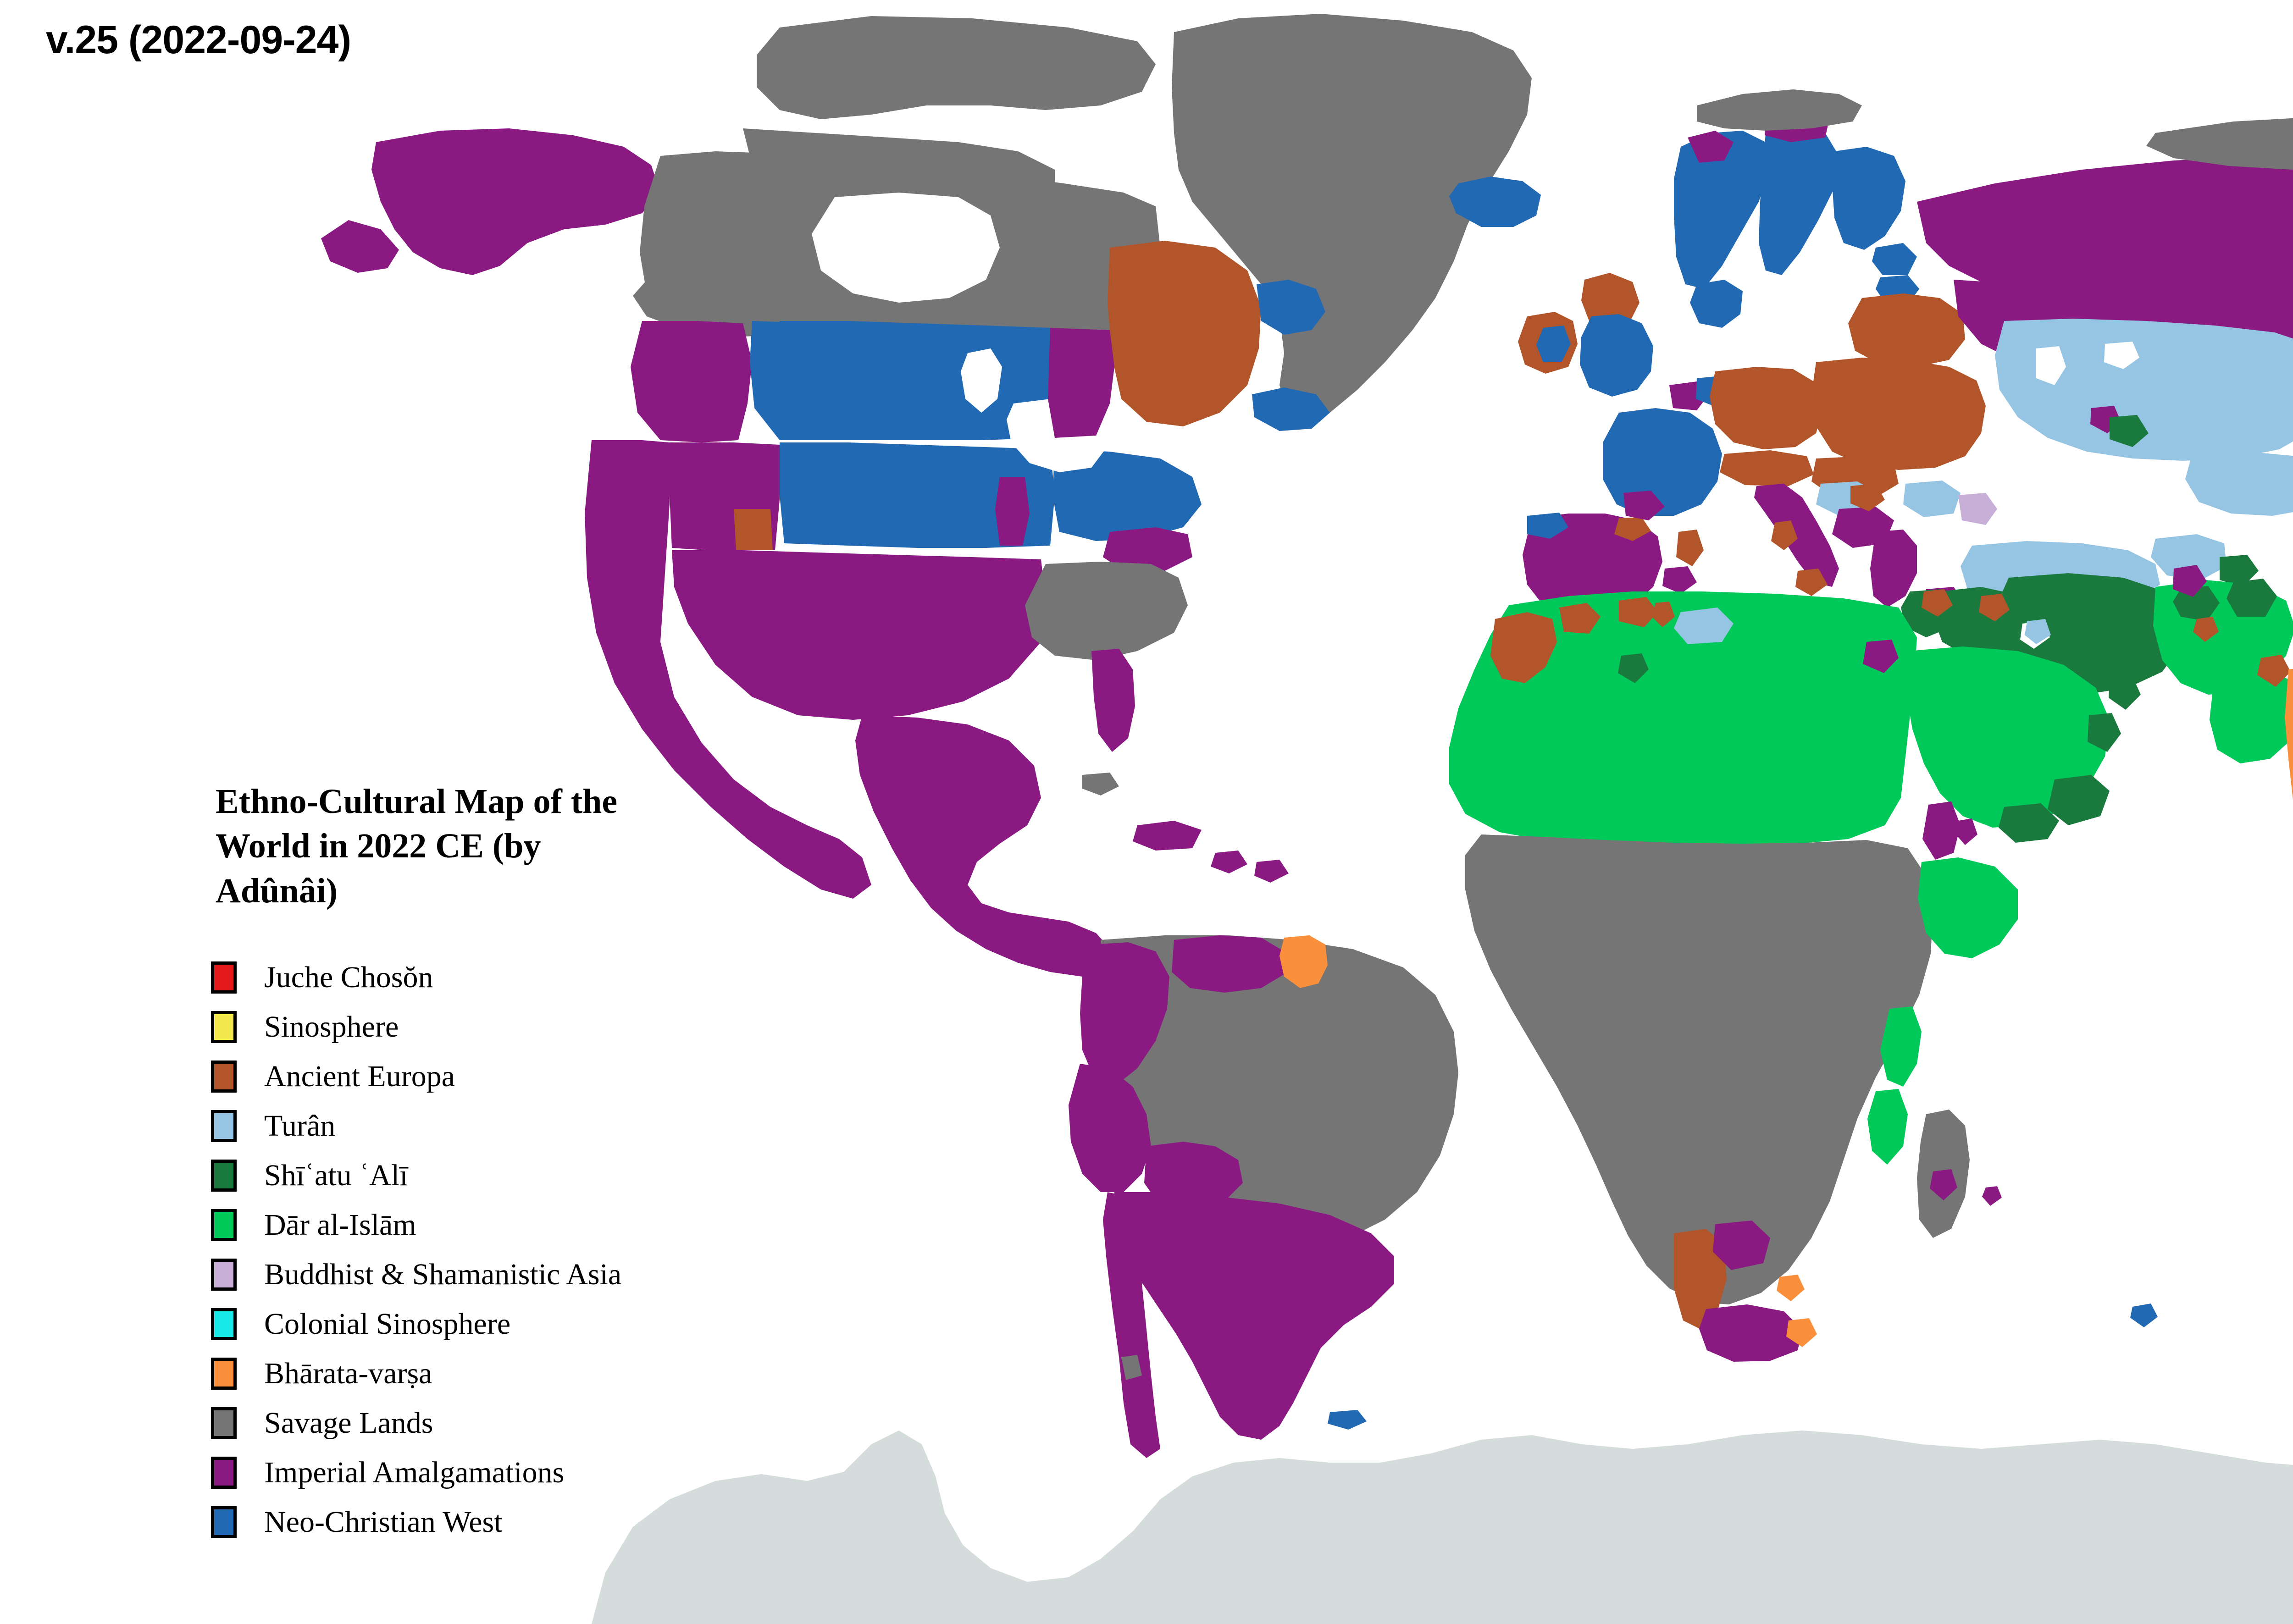 This screenshot has height=1624, width=2293. Describe the element at coordinates (497, 1423) in the screenshot. I see `legend-row-savage: Savage Lands` at that location.